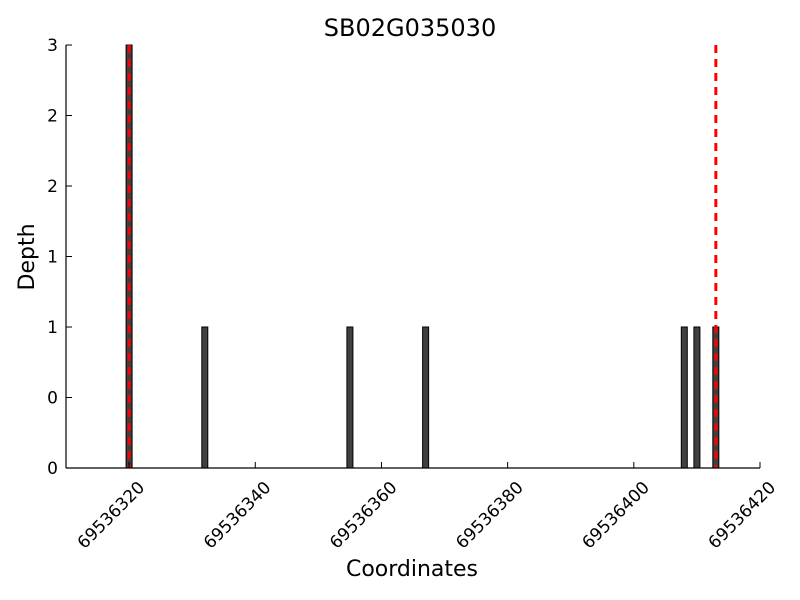  What do you see at coordinates (410, 28) in the screenshot?
I see `chart-title: SB02G035030` at bounding box center [410, 28].